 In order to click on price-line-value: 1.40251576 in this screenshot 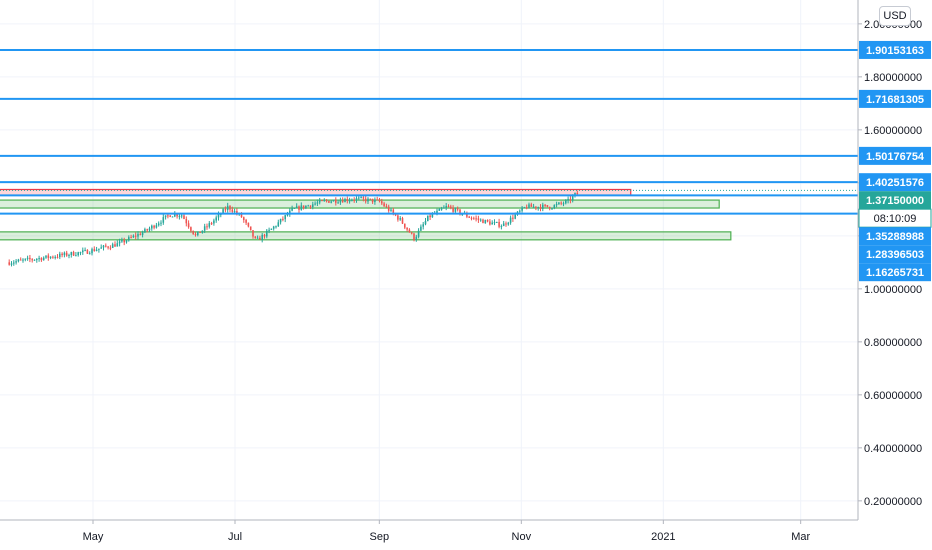, I will do `click(895, 183)`.